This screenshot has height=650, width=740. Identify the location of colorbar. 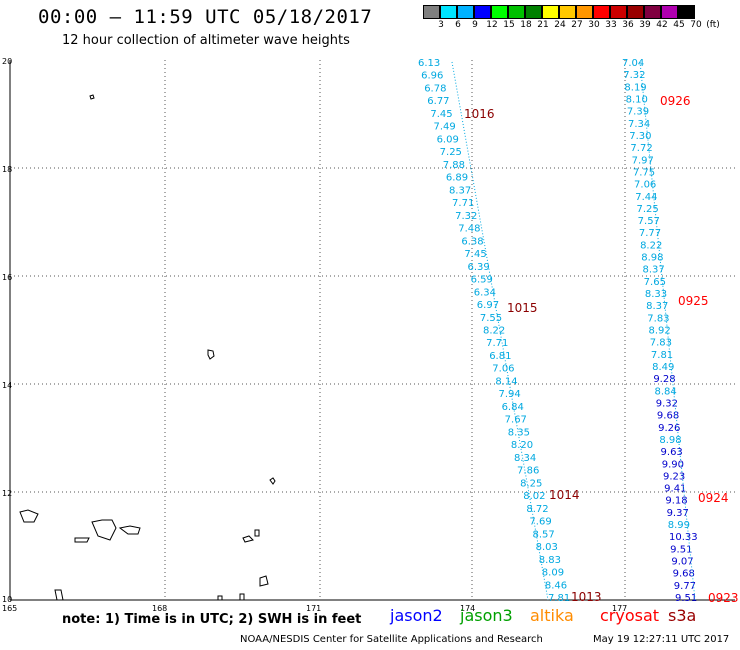
(559, 12).